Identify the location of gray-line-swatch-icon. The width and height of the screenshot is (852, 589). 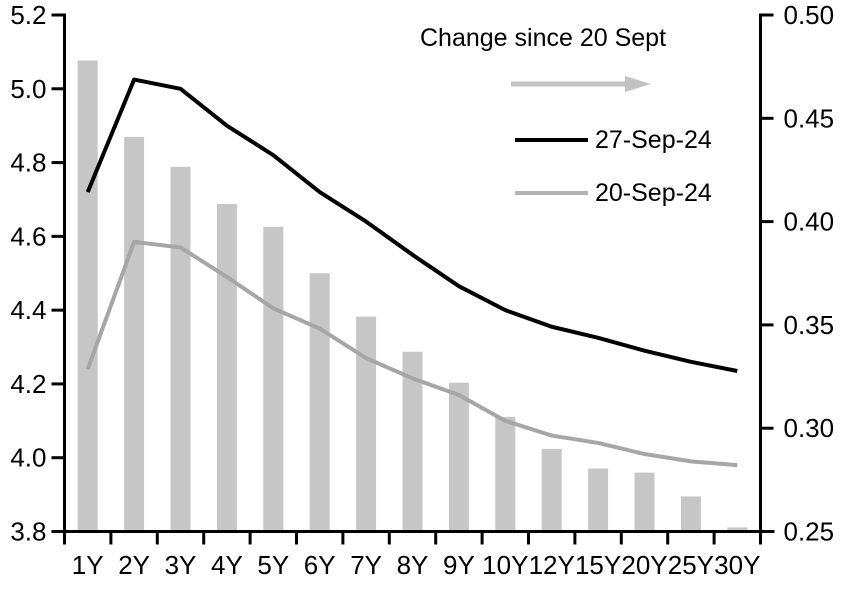
(551, 193).